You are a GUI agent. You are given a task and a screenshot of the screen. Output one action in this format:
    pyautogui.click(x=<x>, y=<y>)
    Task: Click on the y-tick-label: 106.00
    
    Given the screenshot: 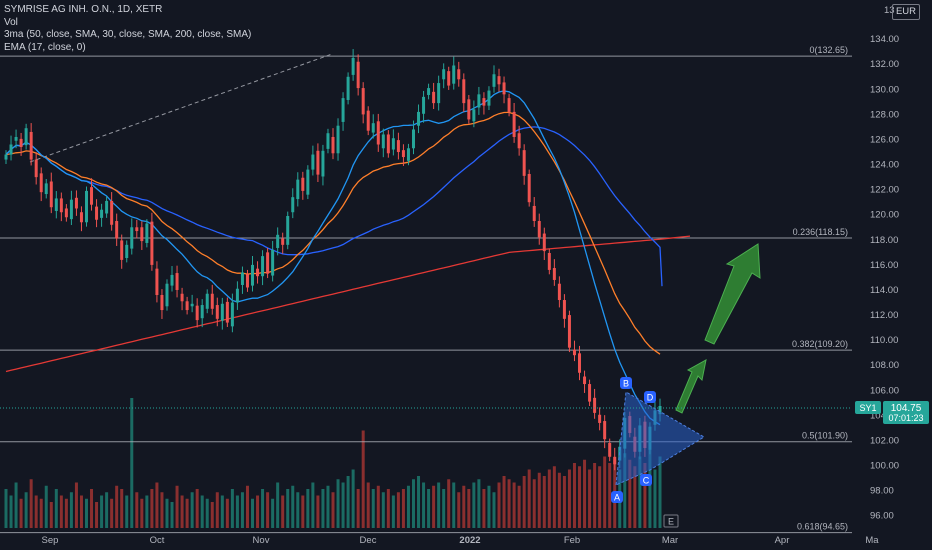 What is the action you would take?
    pyautogui.click(x=884, y=390)
    